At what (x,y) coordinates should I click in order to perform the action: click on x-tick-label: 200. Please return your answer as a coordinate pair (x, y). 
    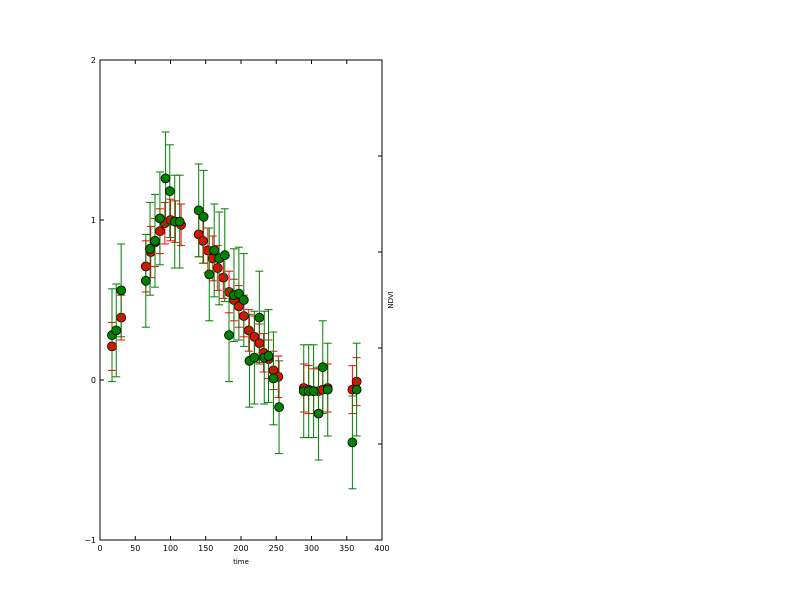
    Looking at the image, I should click on (240, 548).